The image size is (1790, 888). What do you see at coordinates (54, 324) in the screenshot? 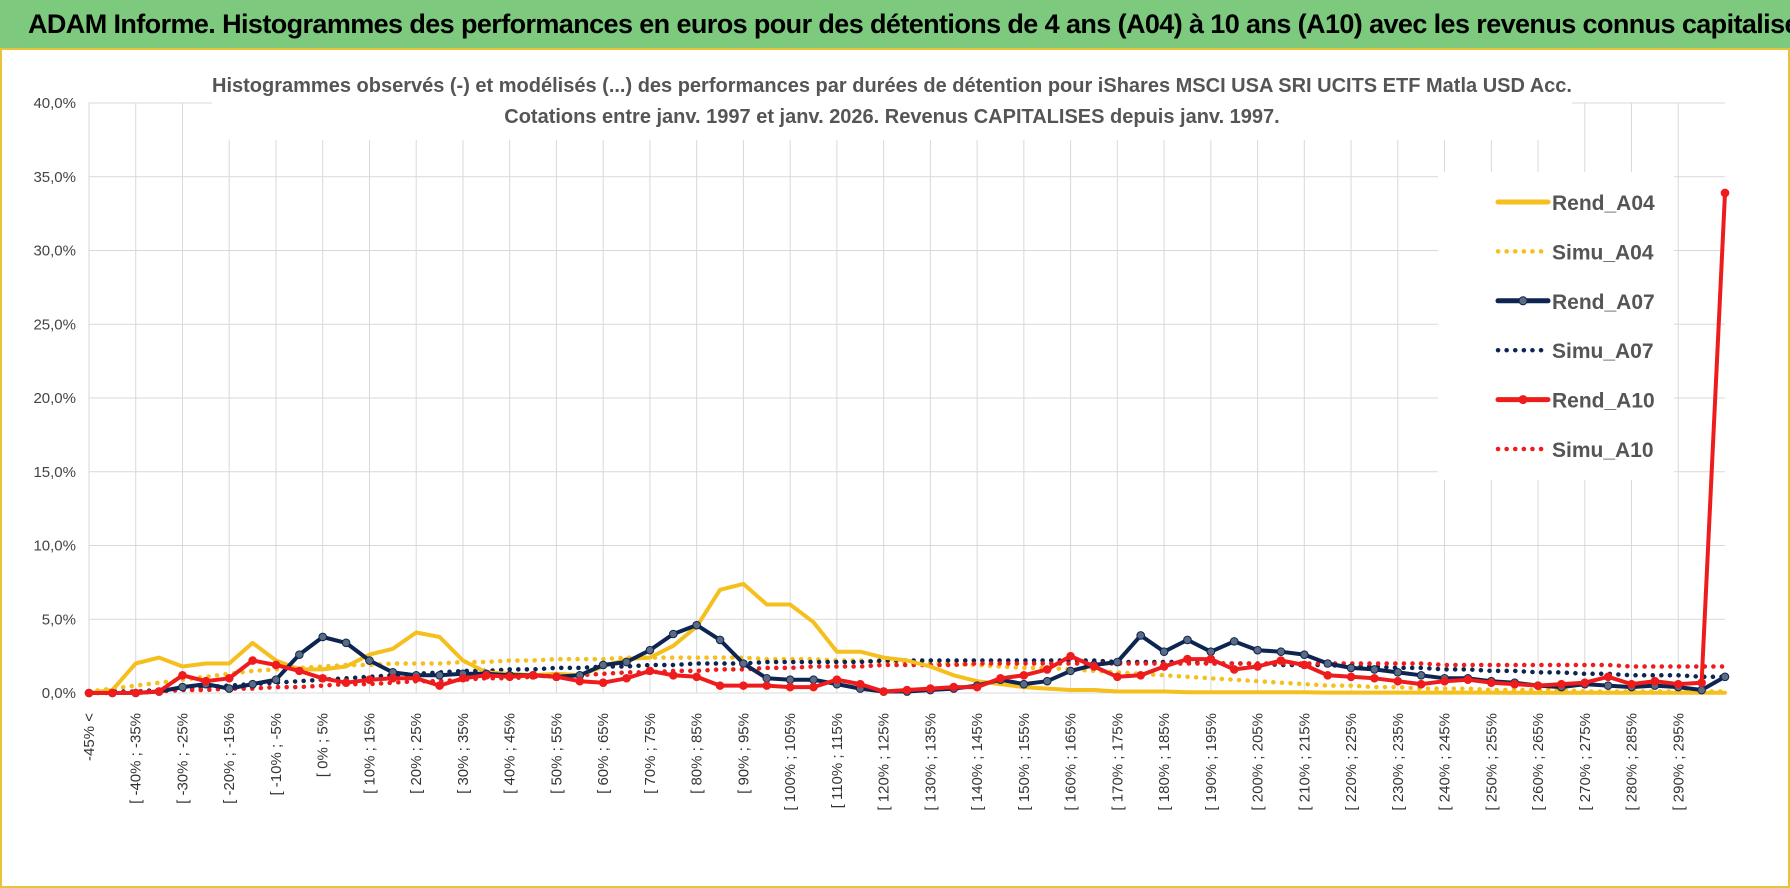
I see `y-tick-label: 25,0%` at bounding box center [54, 324].